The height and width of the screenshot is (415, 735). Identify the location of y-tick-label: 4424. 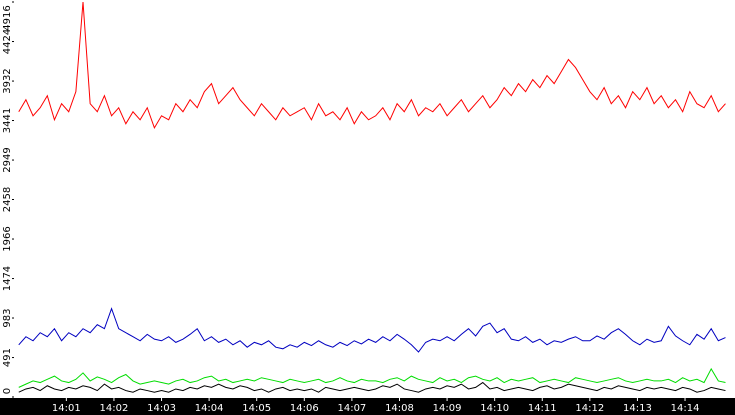
(7, 41).